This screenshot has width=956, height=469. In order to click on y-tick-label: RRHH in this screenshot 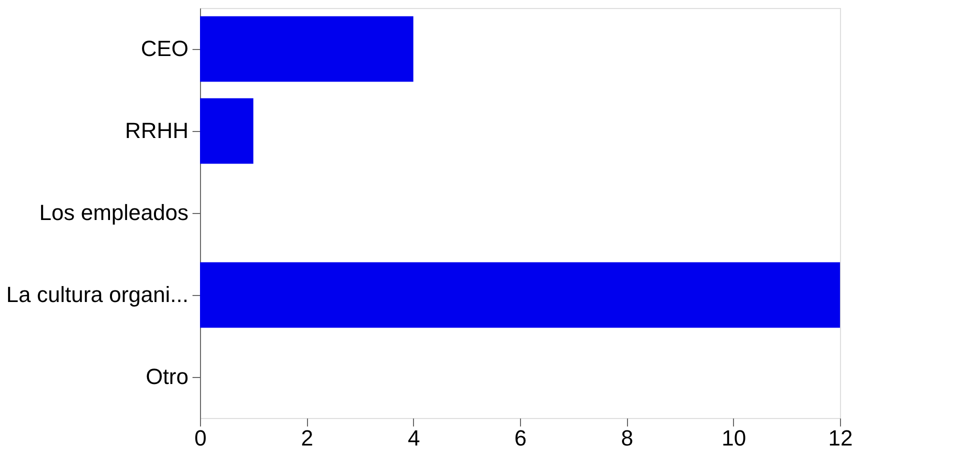, I will do `click(156, 130)`.